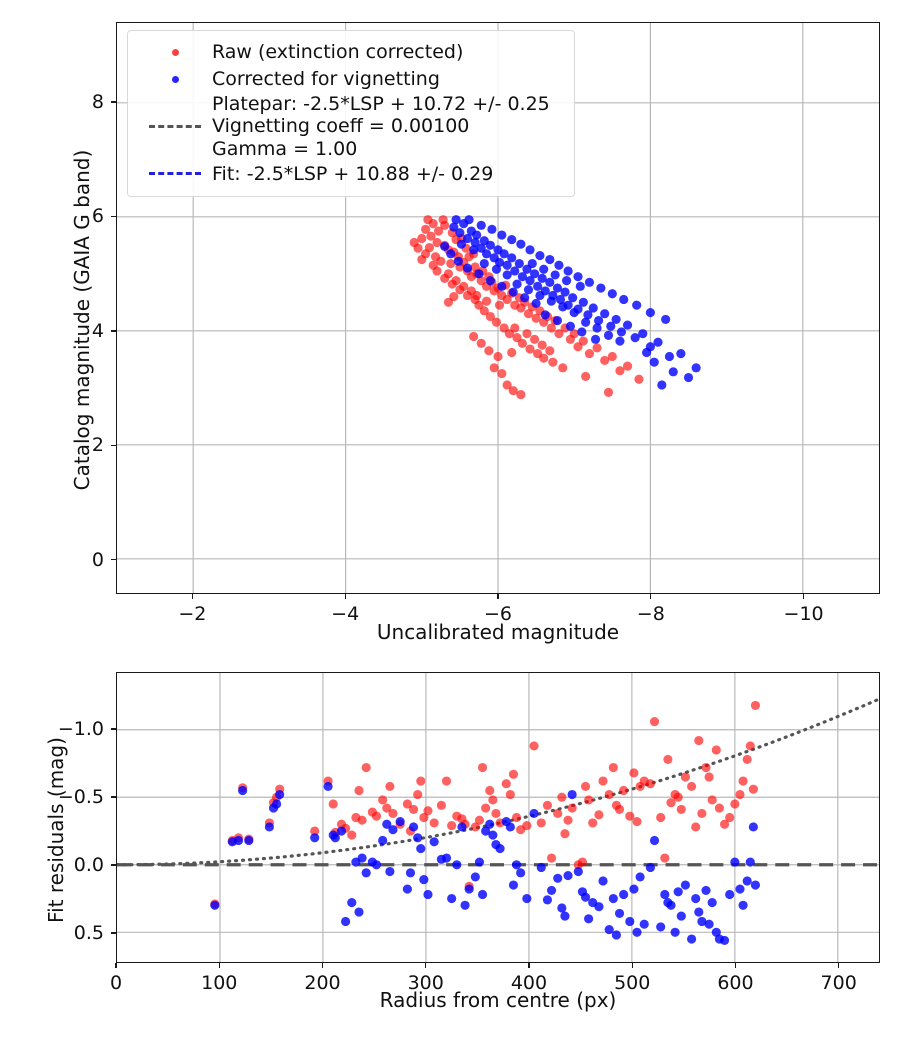 This screenshot has height=1050, width=900. I want to click on legend-label-fit: Fit: -2.5*LSP + 10.88 +/- 0.29, so click(353, 173).